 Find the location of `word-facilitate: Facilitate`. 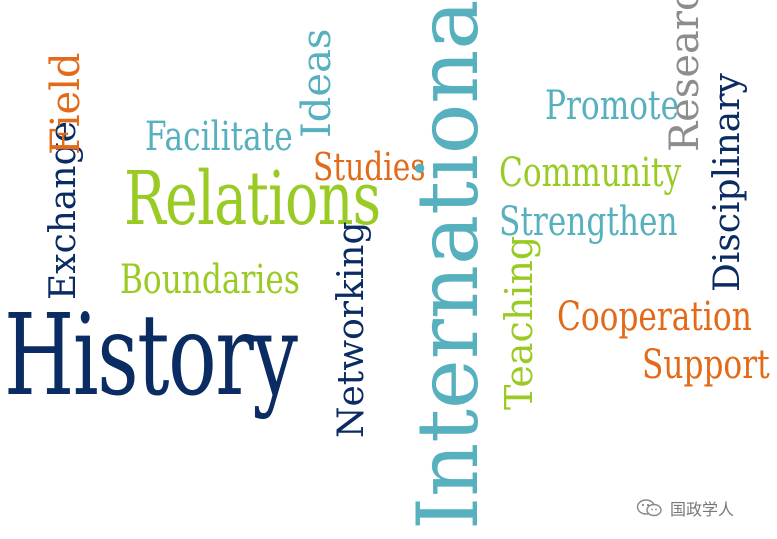

word-facilitate: Facilitate is located at coordinates (219, 137).